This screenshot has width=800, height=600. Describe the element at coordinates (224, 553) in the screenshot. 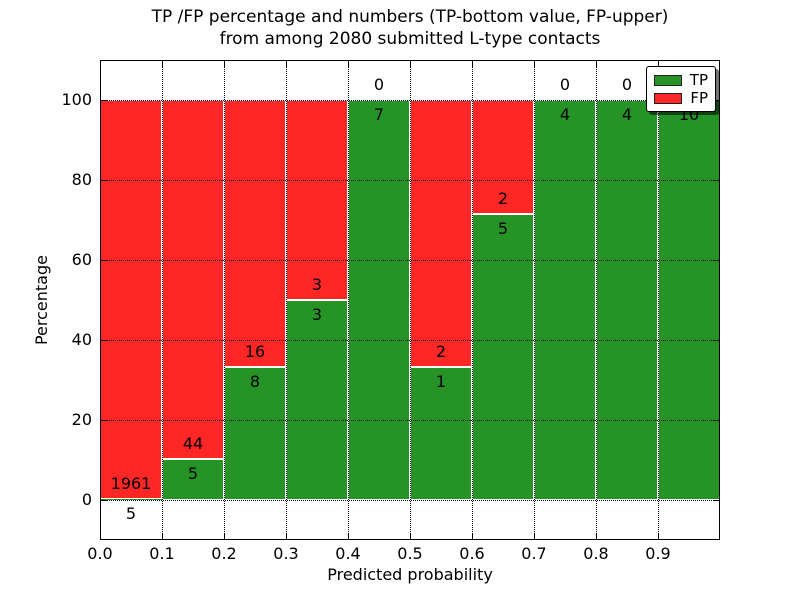

I see `x-tick-label: 0.2` at that location.